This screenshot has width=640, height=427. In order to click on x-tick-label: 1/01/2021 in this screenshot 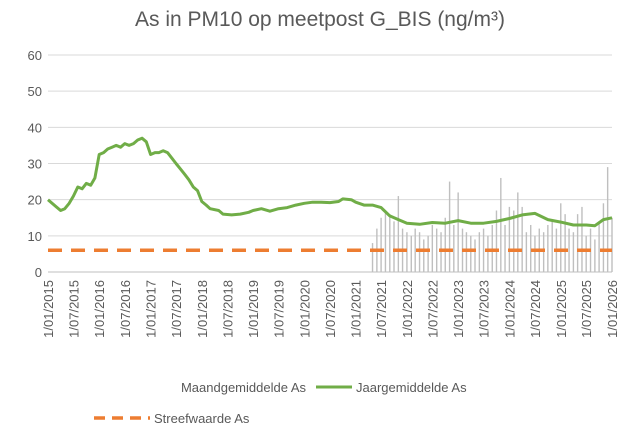, I will do `click(356, 309)`.